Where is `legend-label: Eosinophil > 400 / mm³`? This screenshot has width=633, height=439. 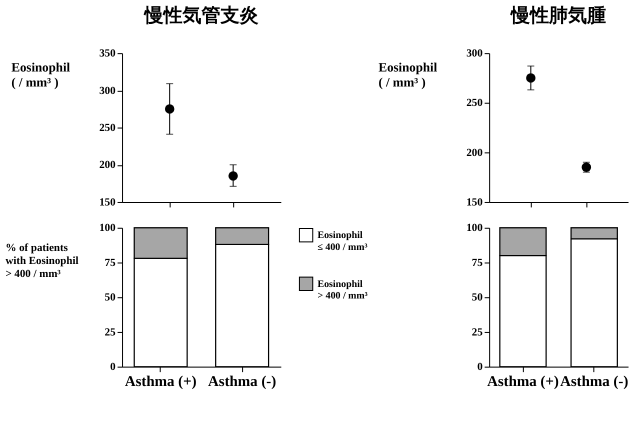 legend-label: Eosinophil > 400 / mm³ is located at coordinates (342, 290).